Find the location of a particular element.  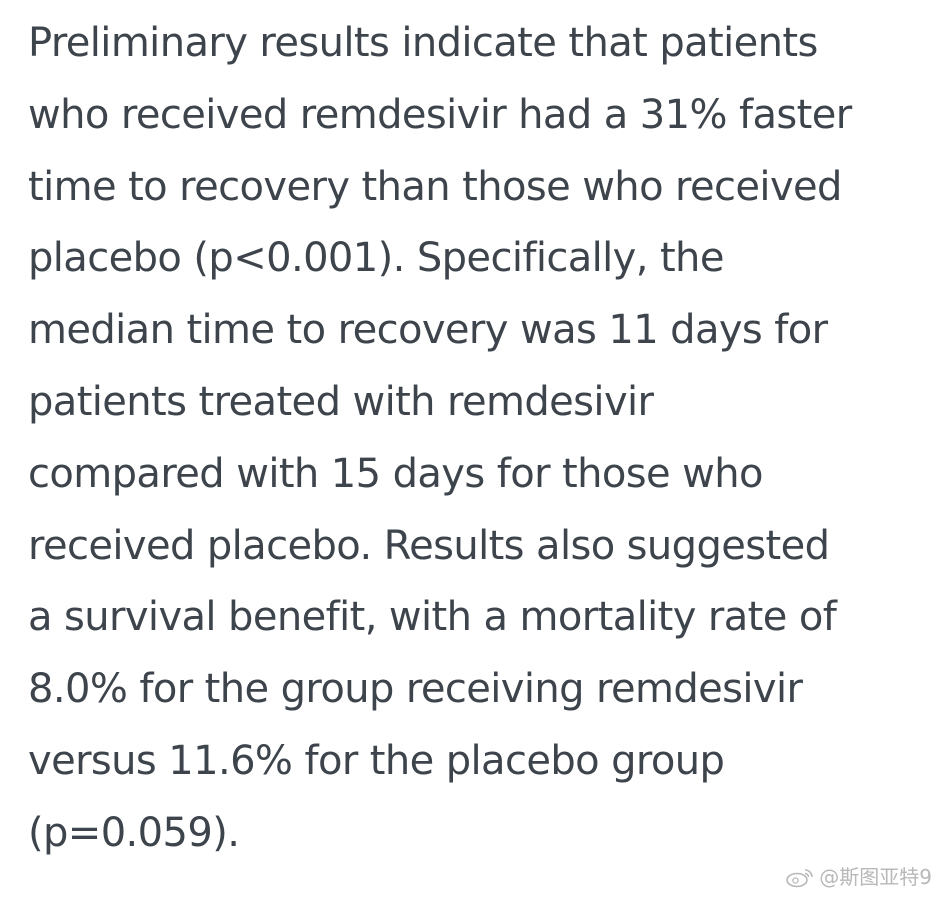

watermark: @斯图亚特9 is located at coordinates (858, 877).